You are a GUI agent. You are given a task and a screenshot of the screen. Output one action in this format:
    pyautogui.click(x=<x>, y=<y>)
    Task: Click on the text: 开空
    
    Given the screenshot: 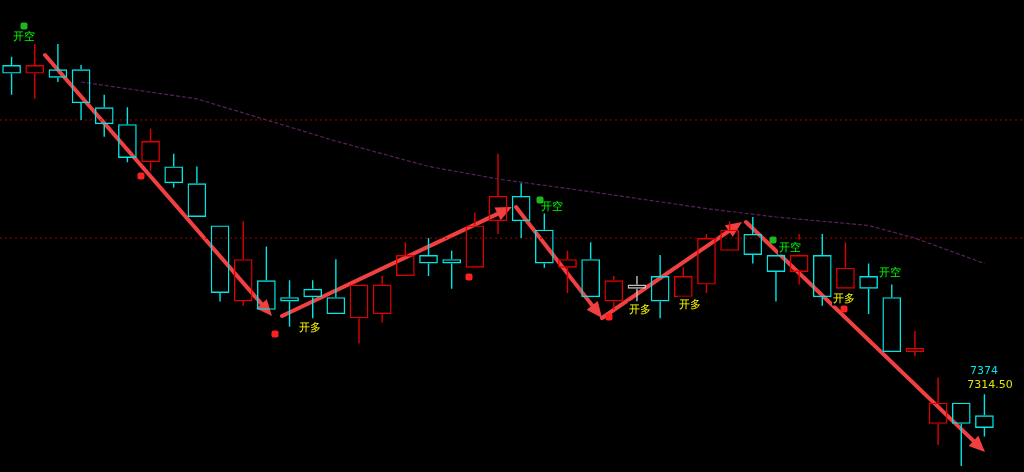 What is the action you would take?
    pyautogui.click(x=24, y=36)
    